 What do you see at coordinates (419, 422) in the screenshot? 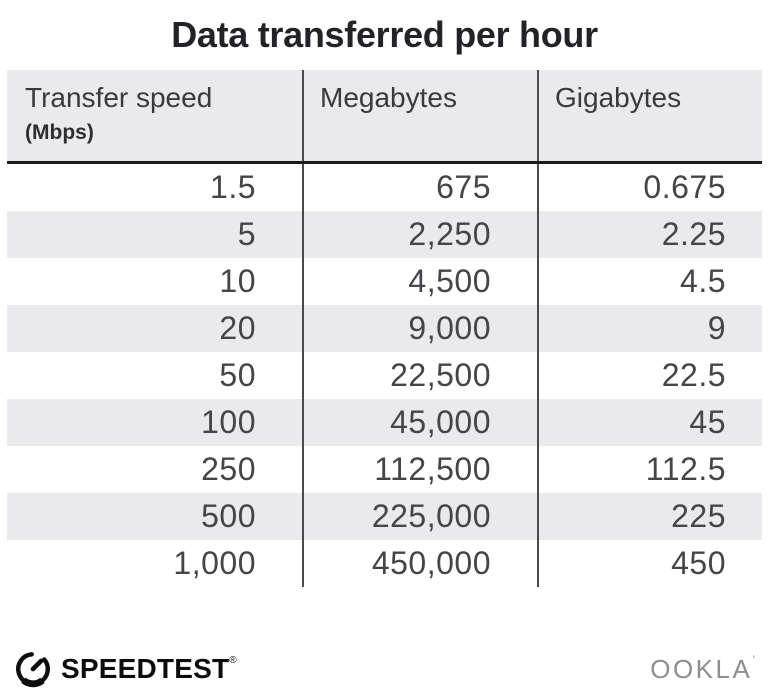
I see `cell-megabytes: 45,000` at bounding box center [419, 422].